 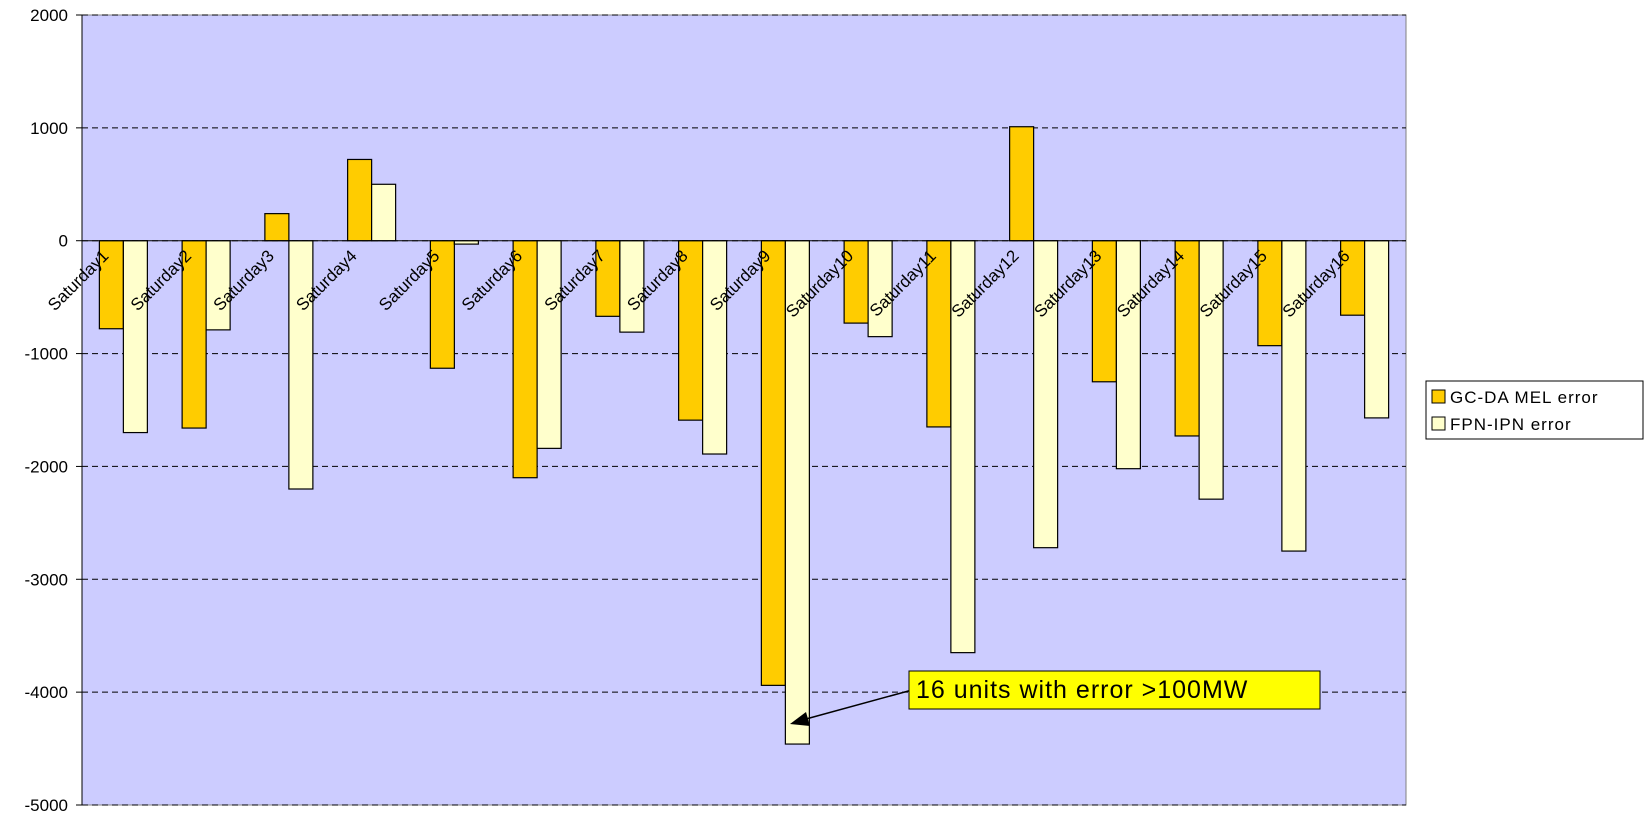 I want to click on annotation-arrowhead, so click(x=800, y=719).